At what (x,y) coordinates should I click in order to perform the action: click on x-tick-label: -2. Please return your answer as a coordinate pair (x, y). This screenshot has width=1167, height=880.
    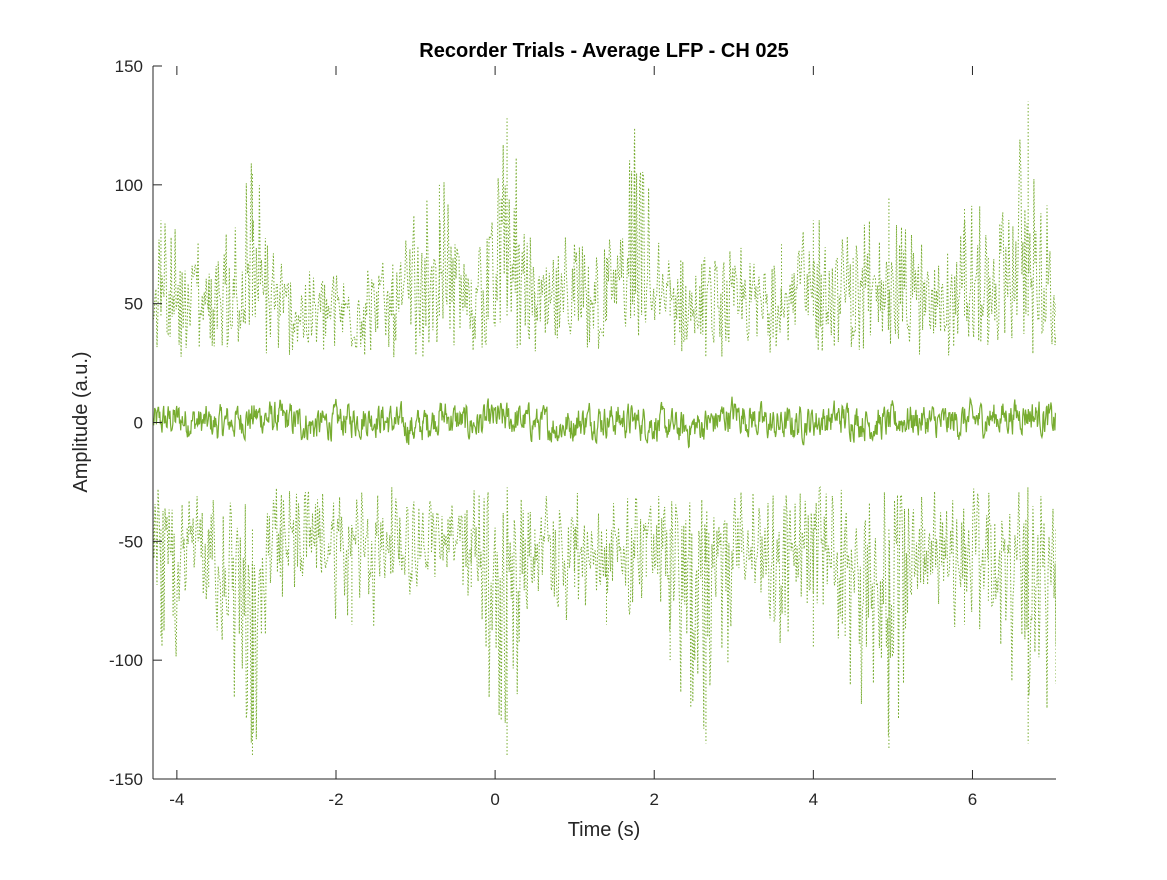
    Looking at the image, I should click on (335, 799).